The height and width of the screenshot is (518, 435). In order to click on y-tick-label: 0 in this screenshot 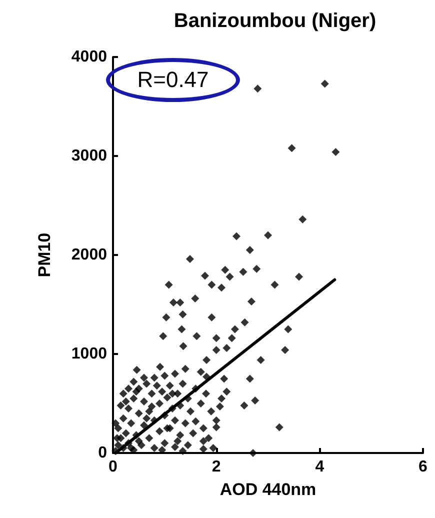, I will do `click(103, 453)`.